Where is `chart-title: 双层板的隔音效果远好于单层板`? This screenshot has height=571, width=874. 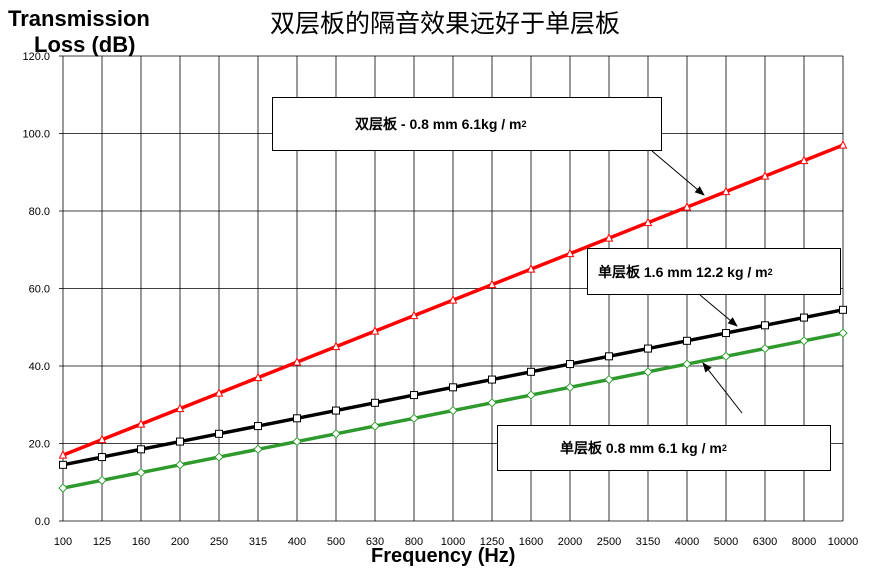 chart-title: 双层板的隔音效果远好于单层板 is located at coordinates (445, 23).